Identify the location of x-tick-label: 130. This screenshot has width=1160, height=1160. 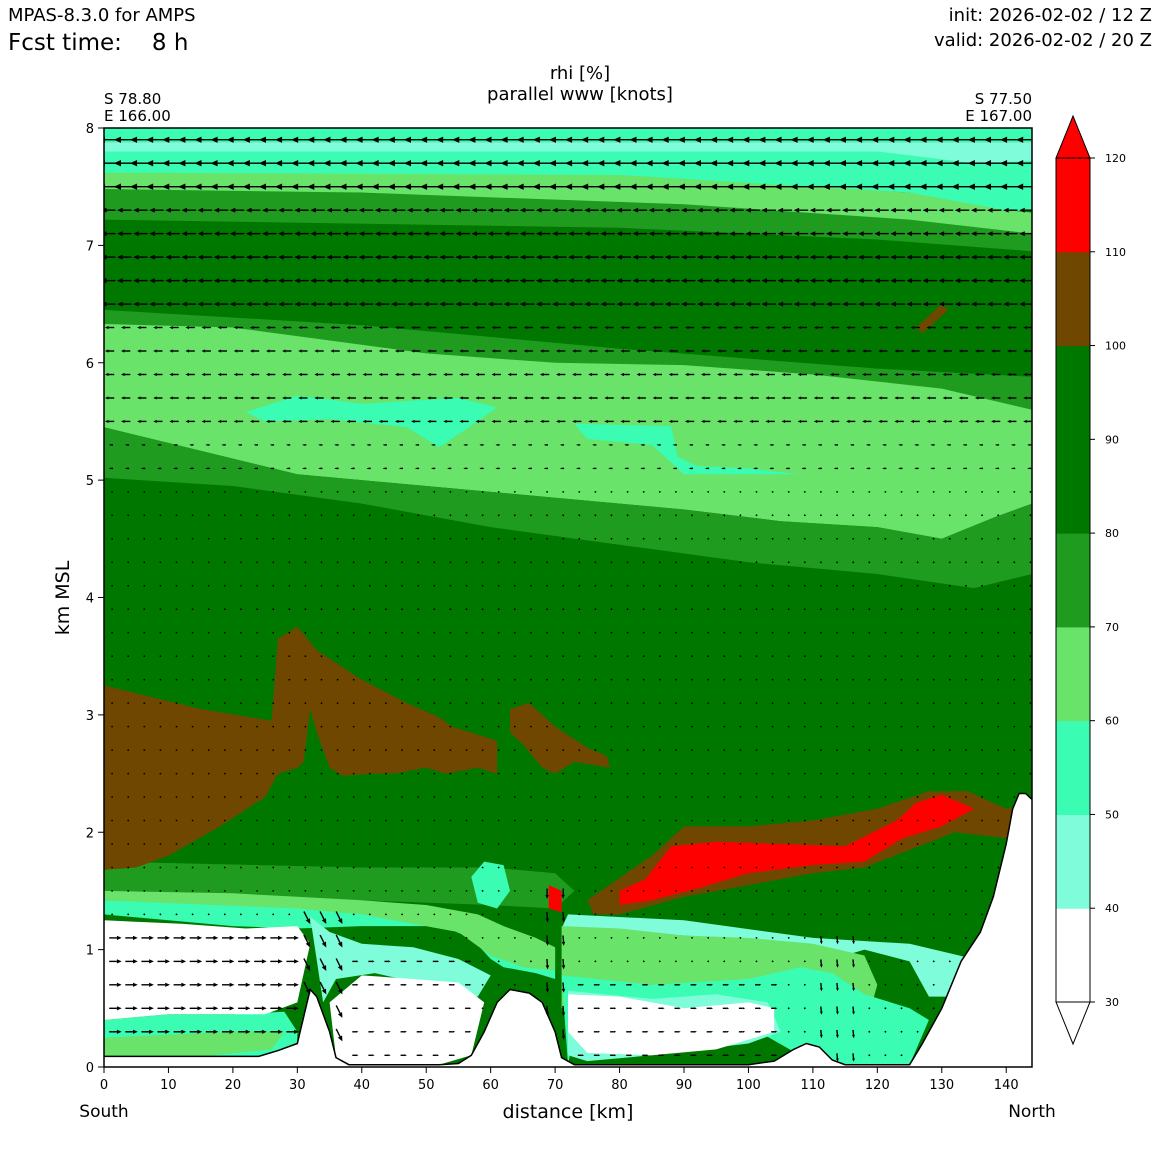
(941, 1085).